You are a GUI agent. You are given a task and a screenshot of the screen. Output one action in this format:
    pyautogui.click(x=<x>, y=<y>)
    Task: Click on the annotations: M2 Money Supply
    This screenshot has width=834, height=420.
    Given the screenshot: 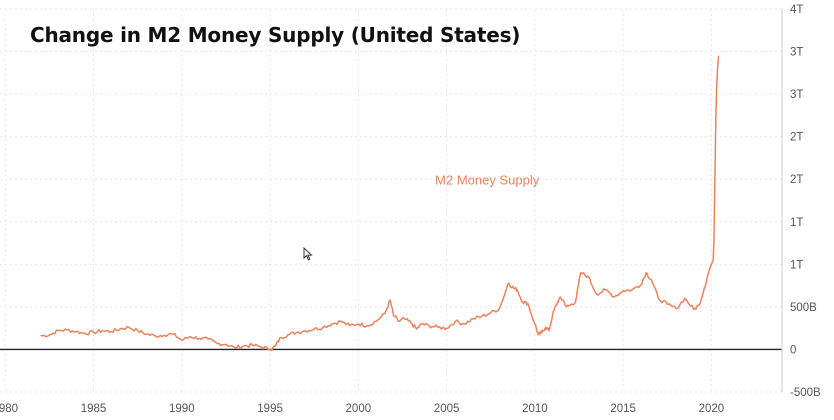 What is the action you would take?
    pyautogui.click(x=487, y=179)
    